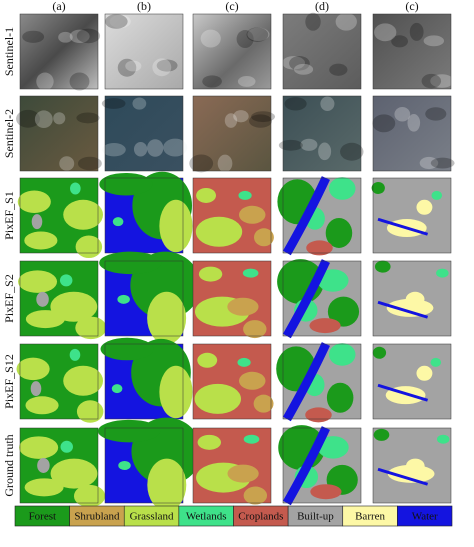 The image size is (474, 547). I want to click on column-label: (a), so click(58, 6).